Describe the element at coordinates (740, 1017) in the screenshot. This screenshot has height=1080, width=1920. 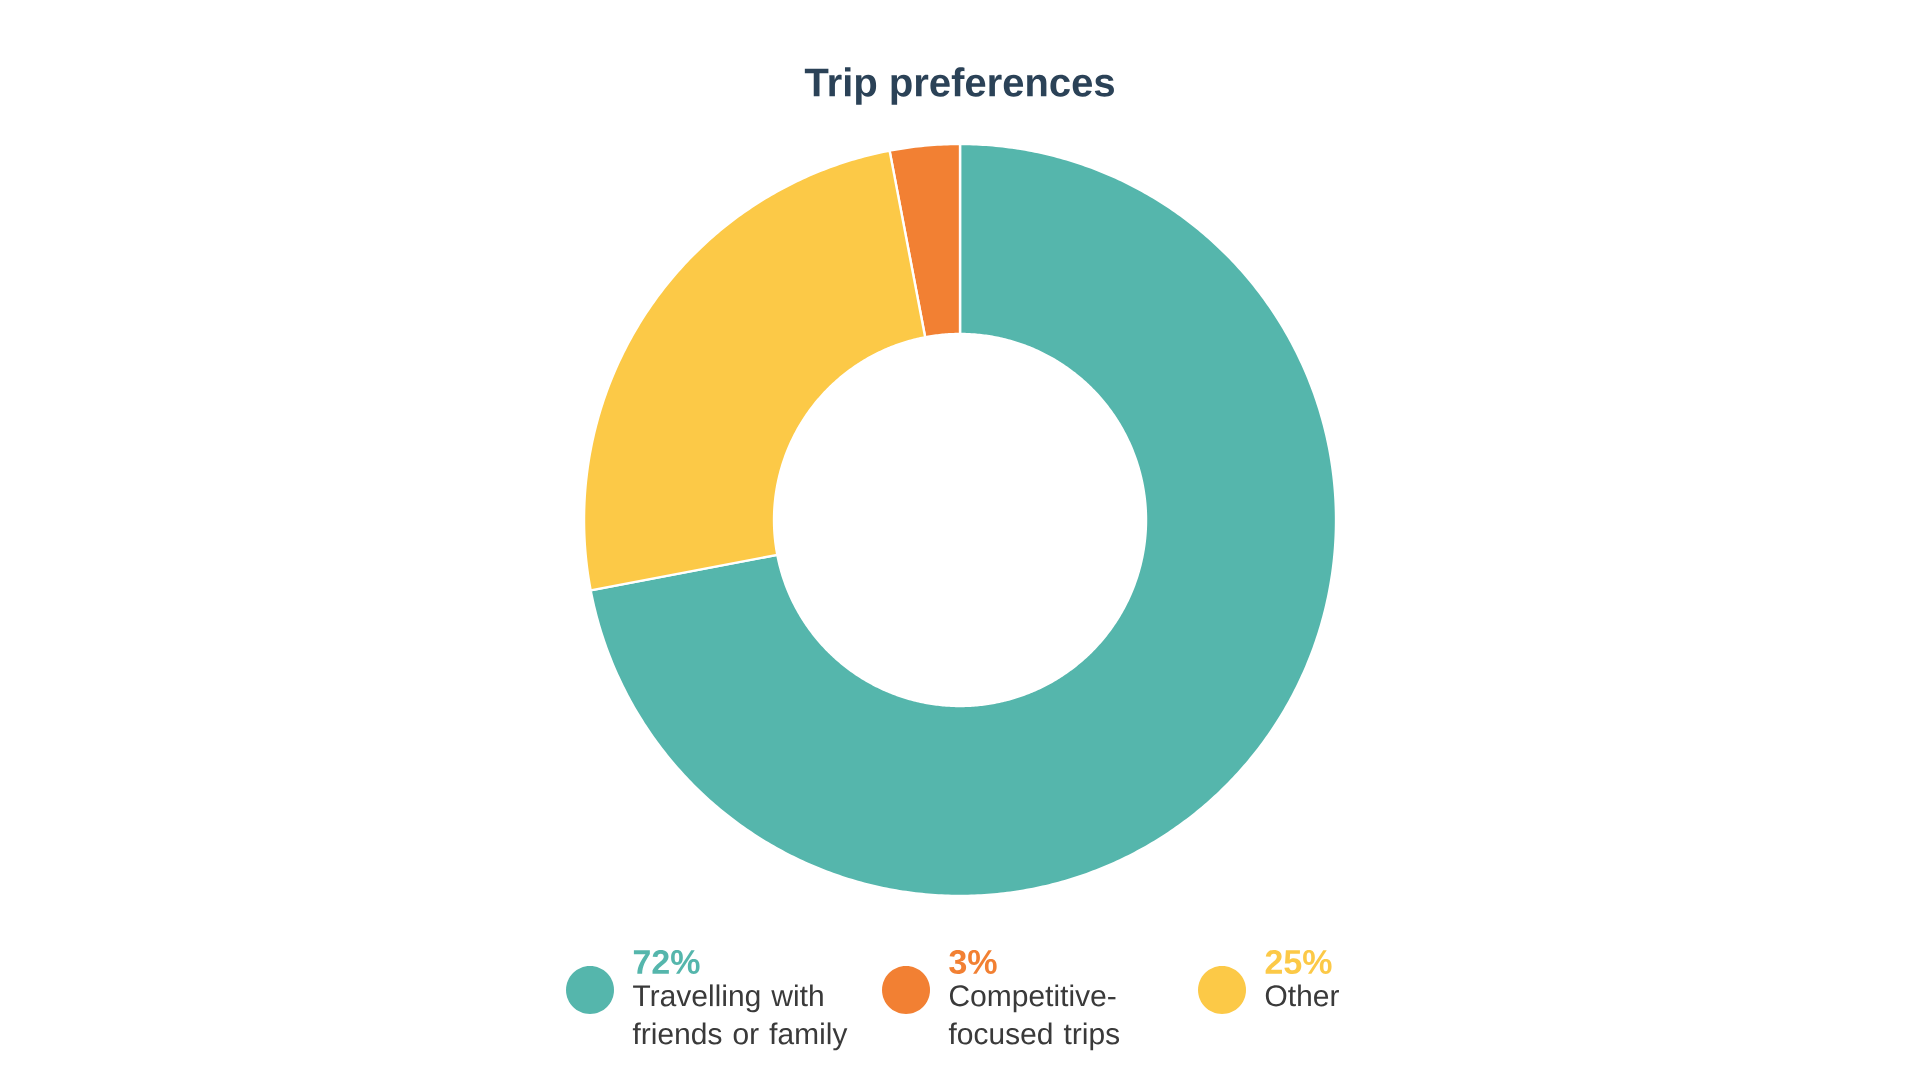
I see `legend-label: Travelling with friends or family` at that location.